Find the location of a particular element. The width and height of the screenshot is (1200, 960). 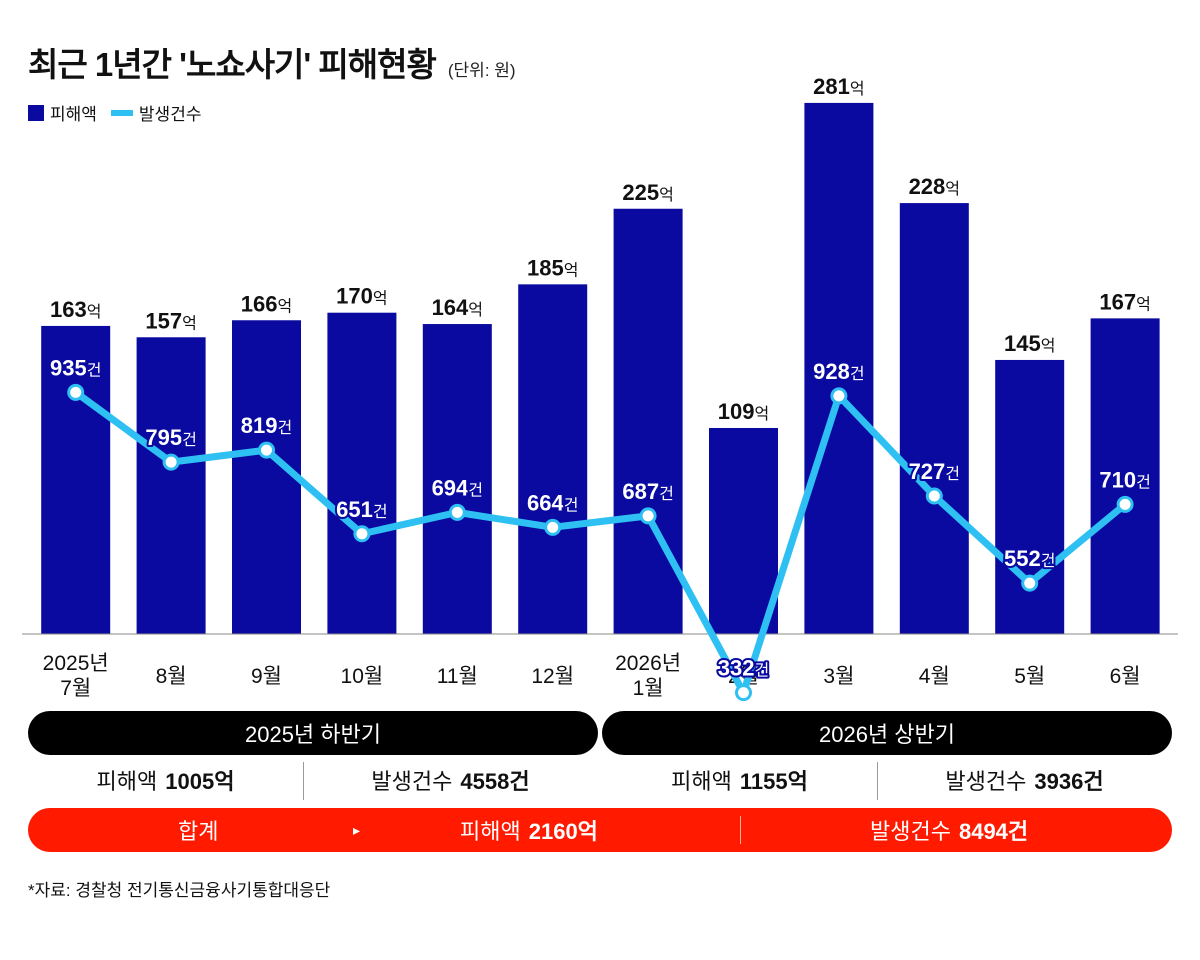

summary-count-2026: 발생건수 3936건 is located at coordinates (1024, 781).